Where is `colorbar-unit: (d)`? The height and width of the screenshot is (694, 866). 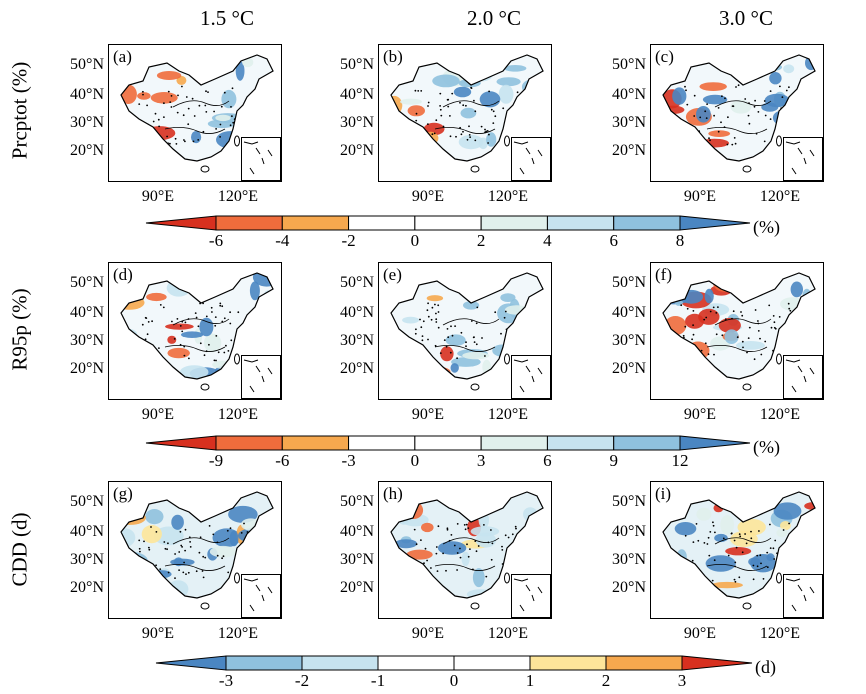 colorbar-unit: (d) is located at coordinates (765, 667).